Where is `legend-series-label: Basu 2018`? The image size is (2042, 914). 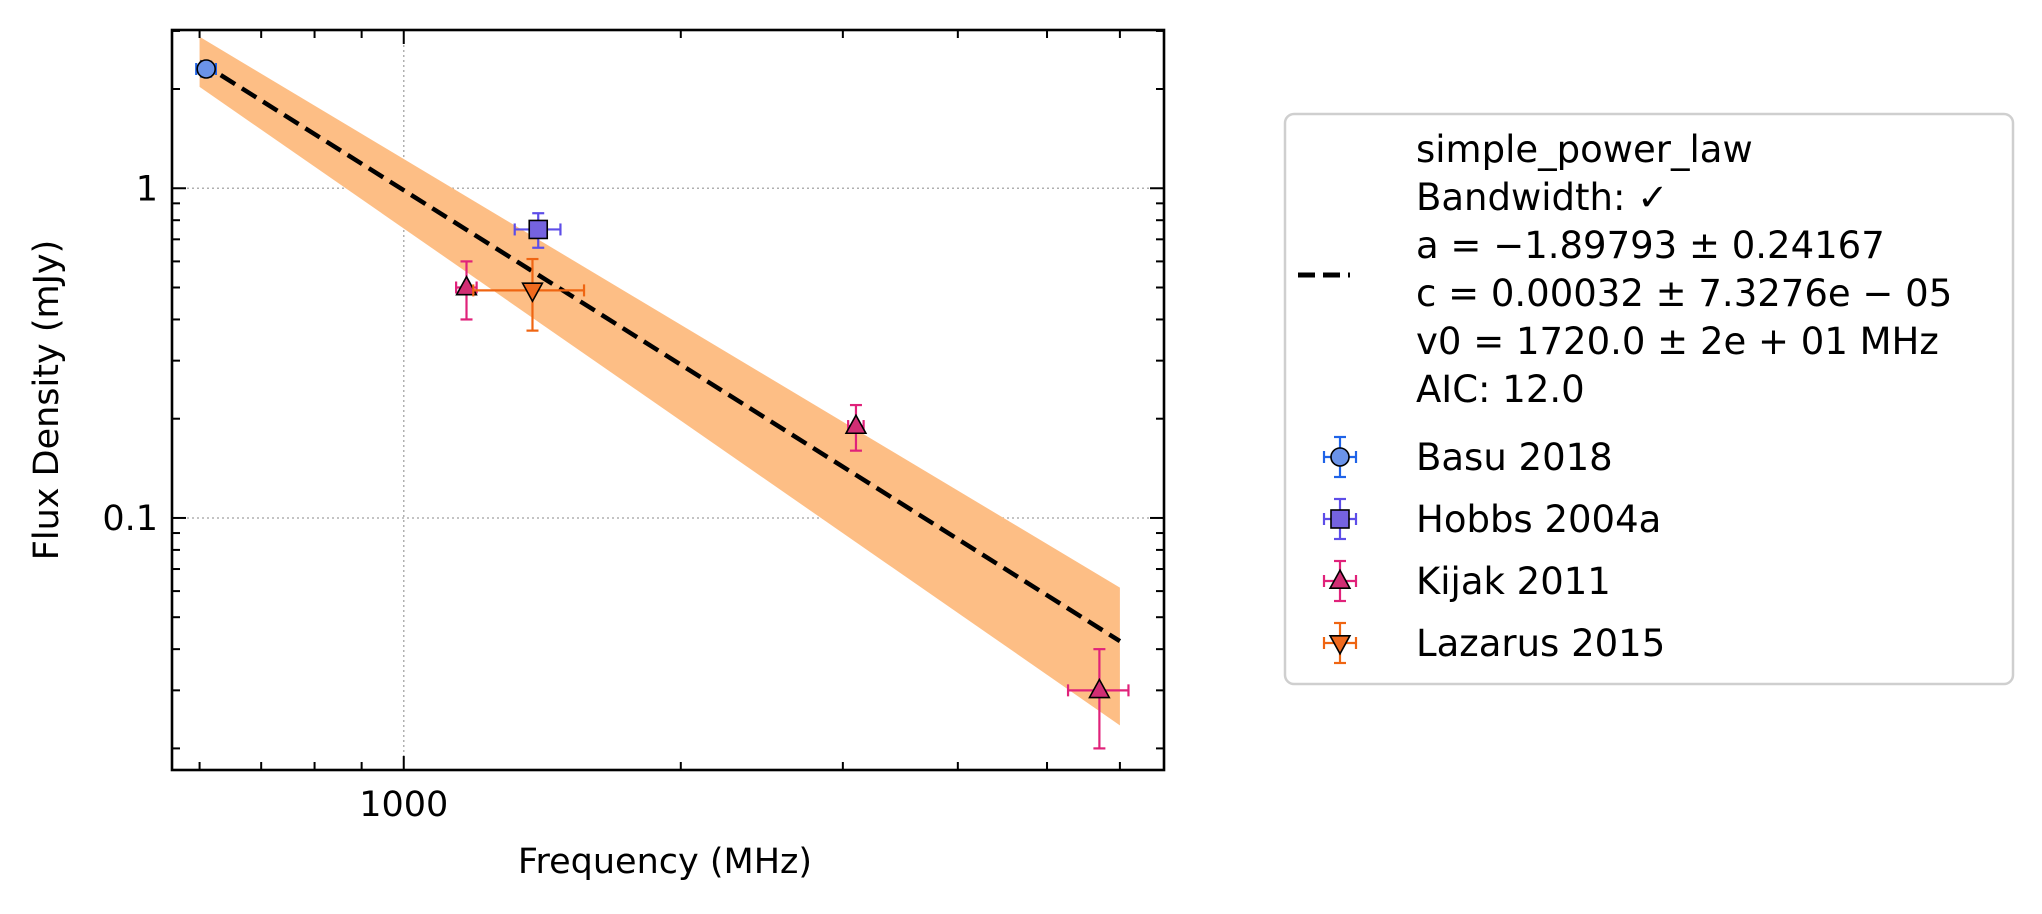
legend-series-label: Basu 2018 is located at coordinates (1514, 457).